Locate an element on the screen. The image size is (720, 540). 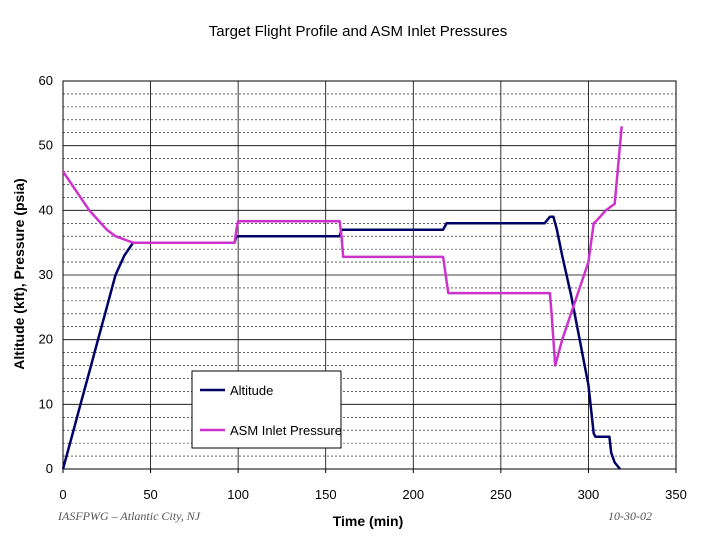
legend-box is located at coordinates (266, 409).